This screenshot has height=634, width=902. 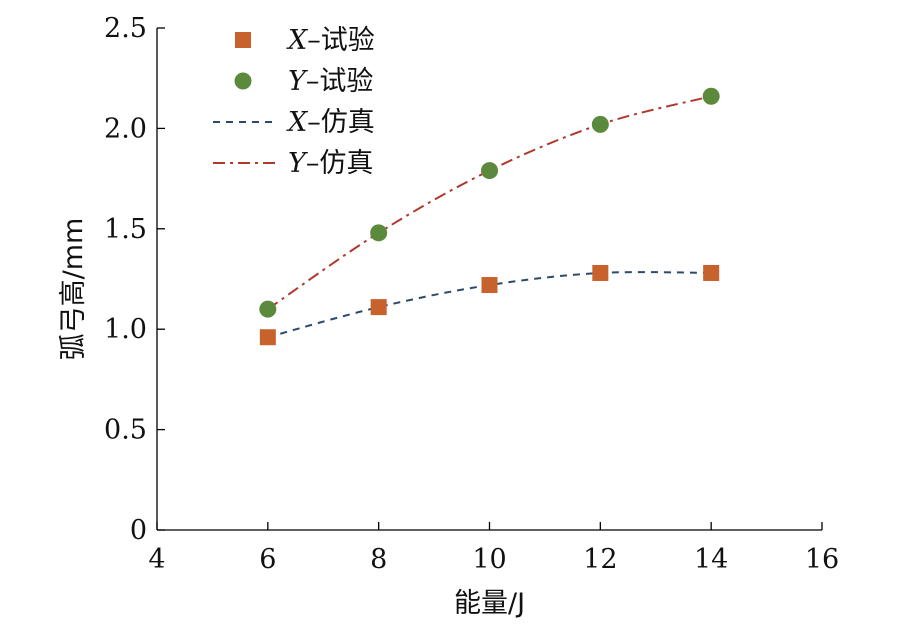 I want to click on y-tick-label: 2.5, so click(x=125, y=28).